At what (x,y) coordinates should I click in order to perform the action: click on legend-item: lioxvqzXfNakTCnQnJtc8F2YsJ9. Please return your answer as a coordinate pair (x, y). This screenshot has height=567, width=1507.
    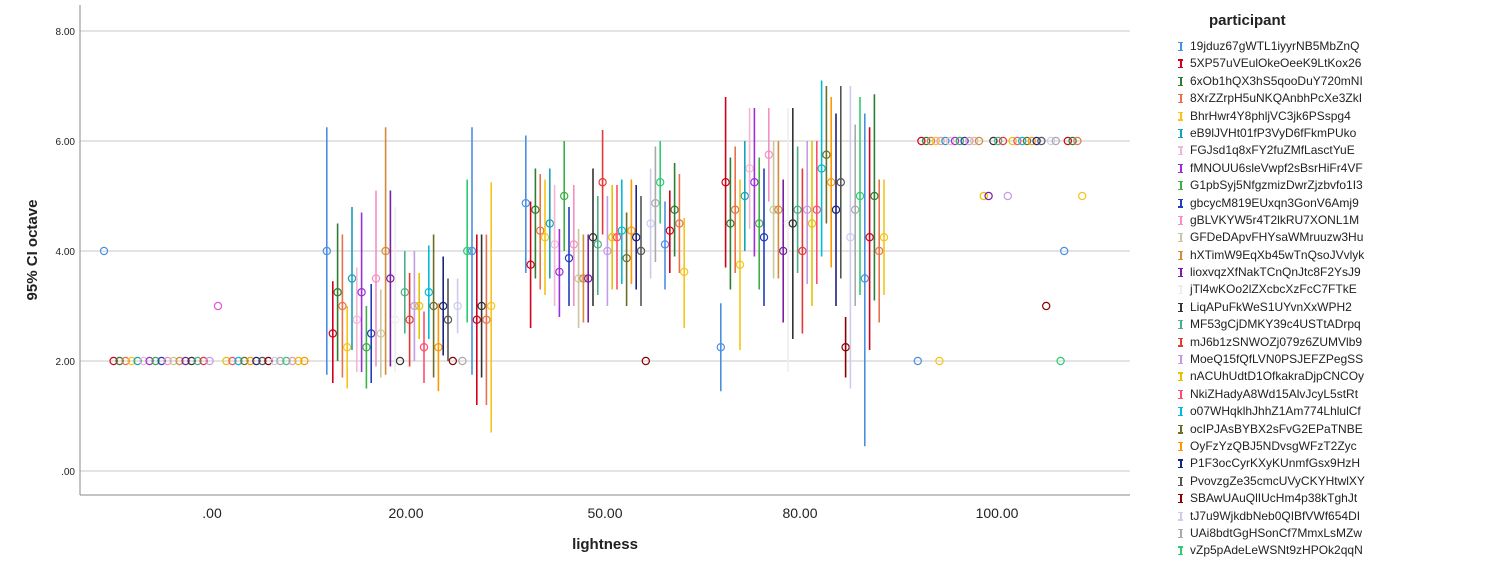
    Looking at the image, I should click on (1272, 272).